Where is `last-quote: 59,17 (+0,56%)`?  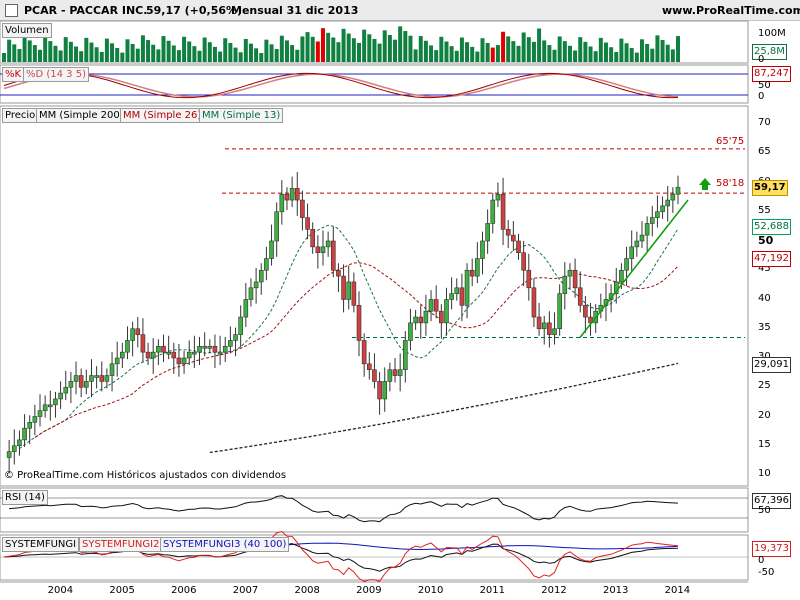
last-quote: 59,17 (+0,56%) is located at coordinates (194, 10).